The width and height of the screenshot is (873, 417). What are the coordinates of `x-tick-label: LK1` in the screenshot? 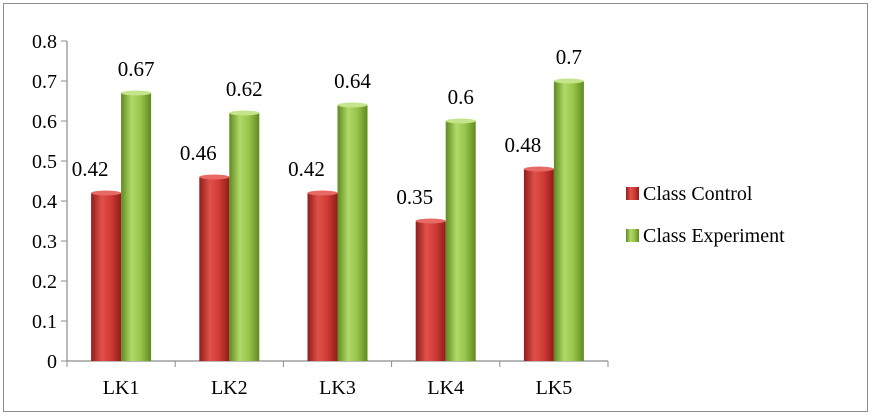 It's located at (121, 388).